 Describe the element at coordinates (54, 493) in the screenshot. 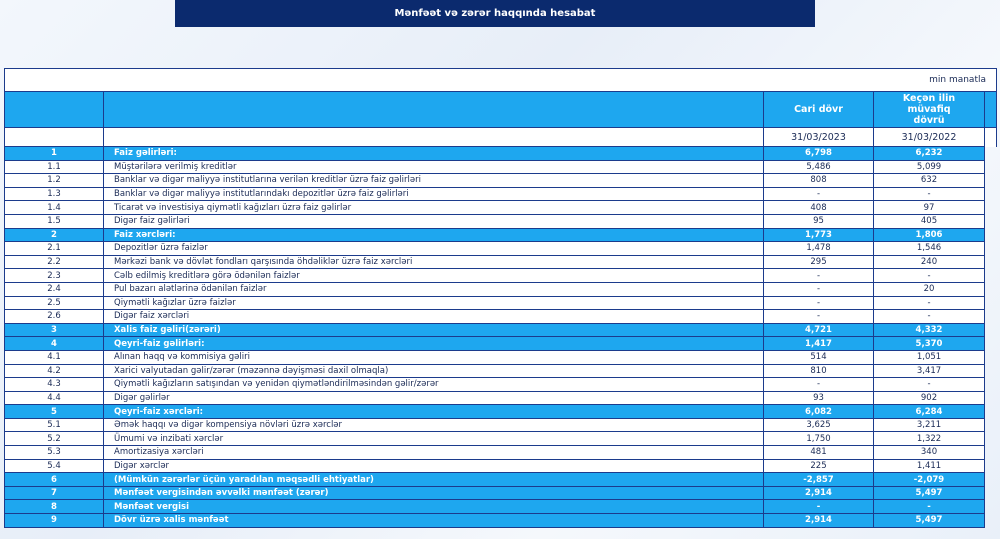

I see `row-number: 7` at that location.